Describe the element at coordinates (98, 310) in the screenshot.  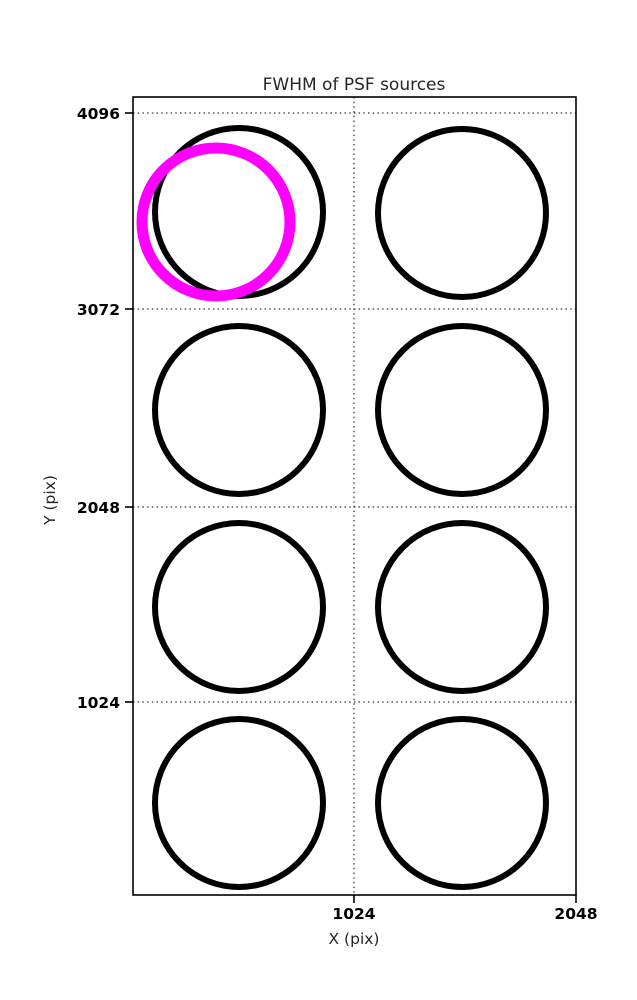
I see `y-tick-label-3072: 3072` at that location.